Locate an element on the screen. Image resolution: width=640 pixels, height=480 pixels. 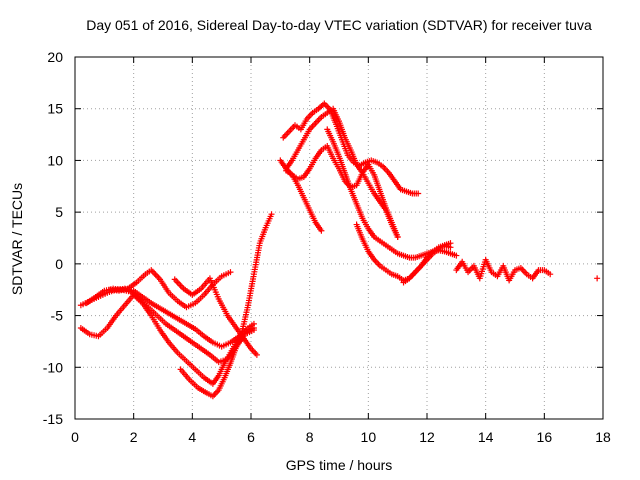
x-axis-label: GPS time / hours is located at coordinates (339, 465).